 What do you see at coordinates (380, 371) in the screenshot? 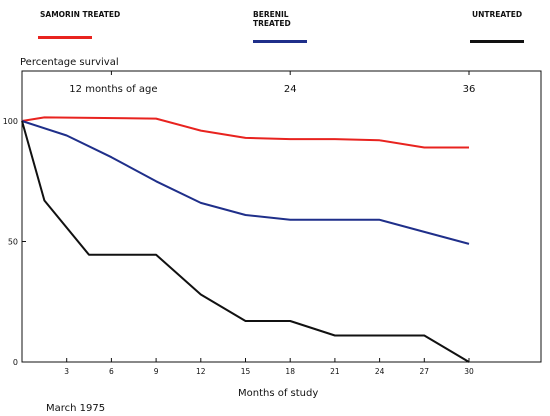
I see `x-tick-label: 24` at bounding box center [380, 371].